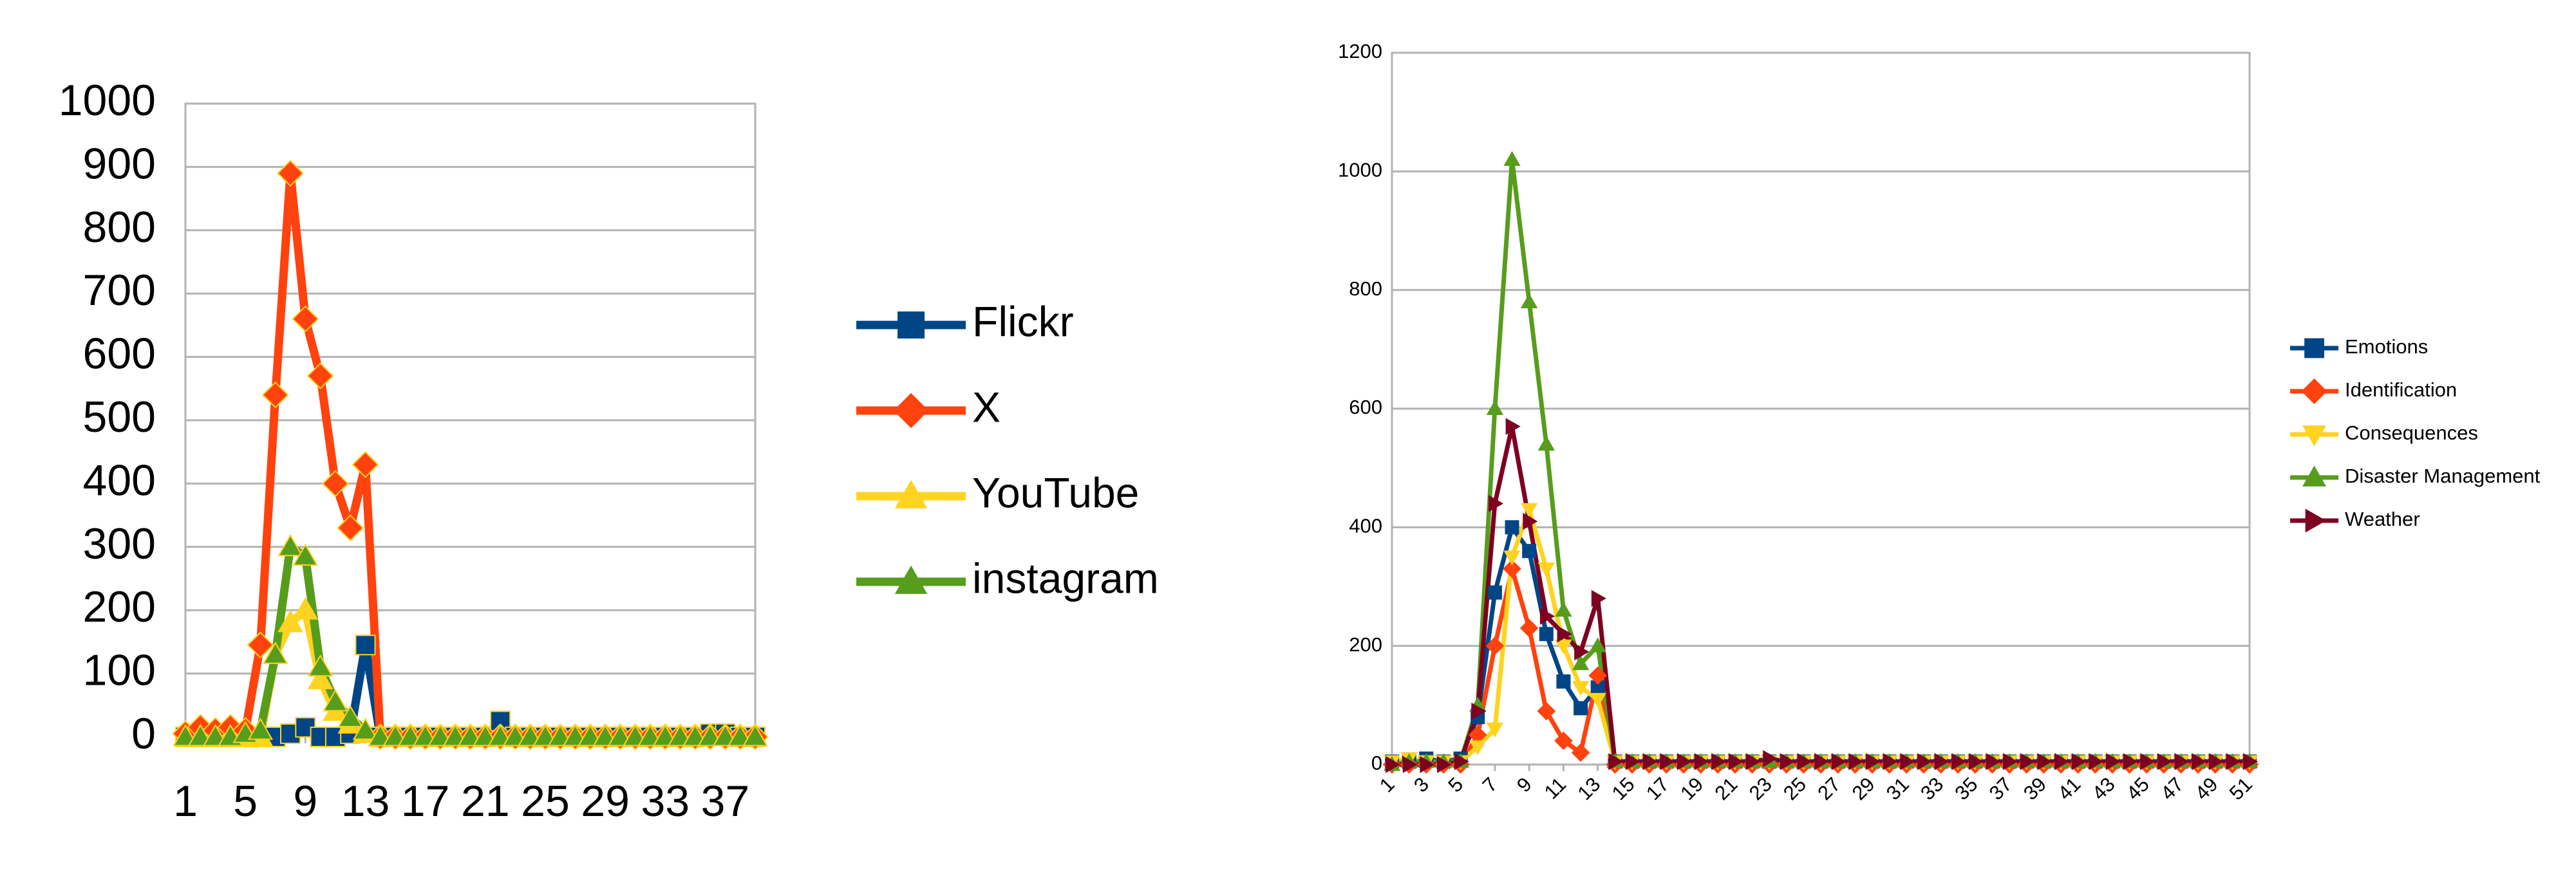 The width and height of the screenshot is (2576, 872). What do you see at coordinates (119, 671) in the screenshot?
I see `y-tick-label: 100` at bounding box center [119, 671].